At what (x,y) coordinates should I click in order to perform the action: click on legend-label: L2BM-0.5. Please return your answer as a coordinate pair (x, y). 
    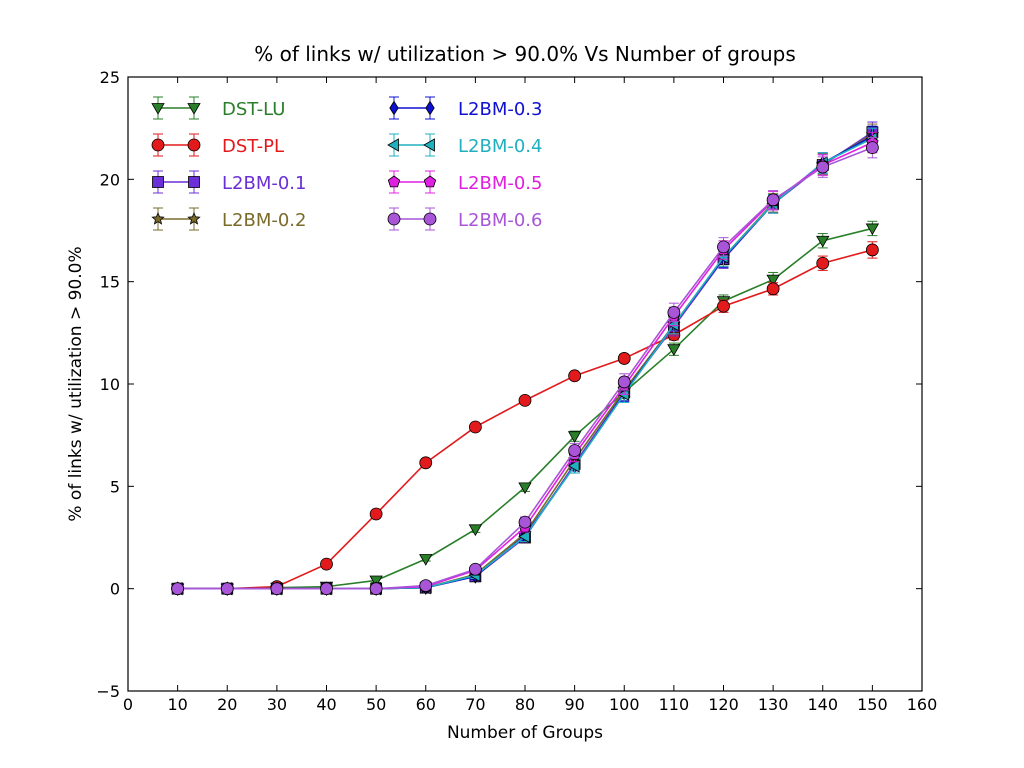
    Looking at the image, I should click on (500, 183).